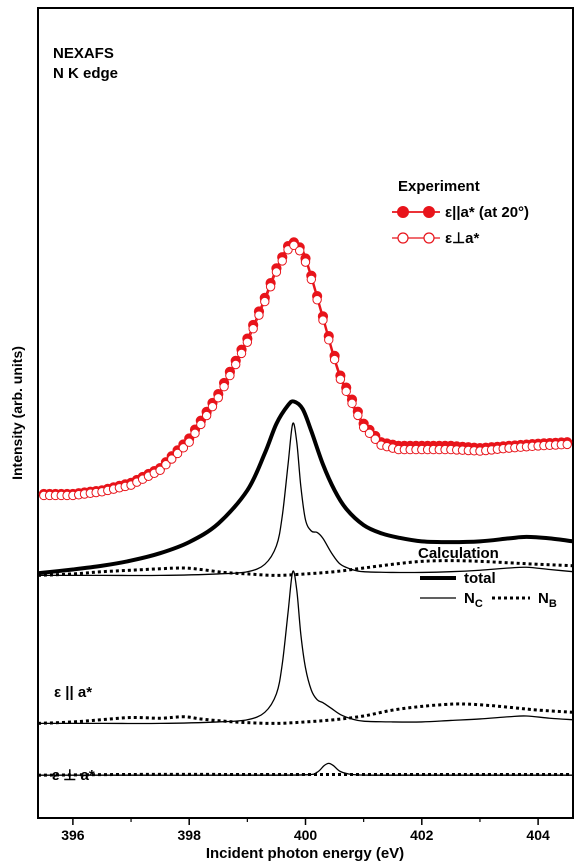 The width and height of the screenshot is (577, 863). I want to click on legend-entry-nb: NB, so click(524, 600).